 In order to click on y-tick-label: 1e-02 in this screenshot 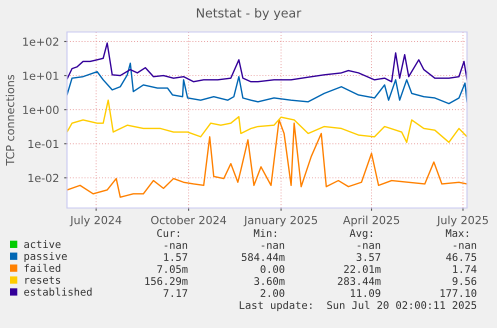, I will do `click(43, 178)`.